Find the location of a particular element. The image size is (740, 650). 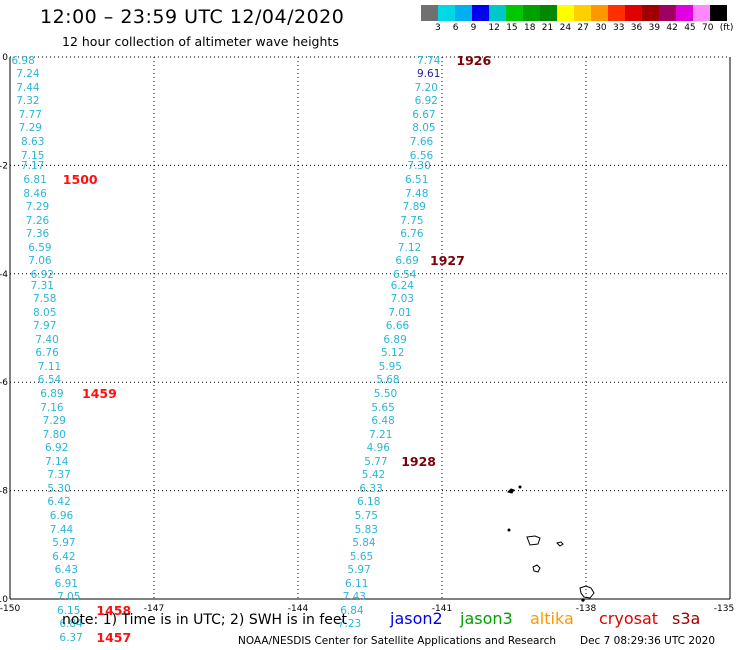

y-tick-label: -2 is located at coordinates (4, 166).